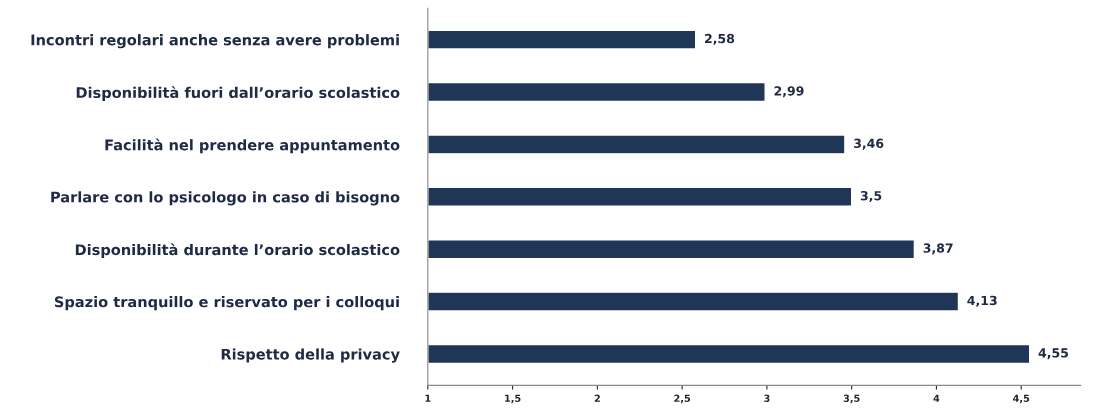 Image resolution: width=1097 pixels, height=410 pixels. I want to click on y-tick-label: Parlare con lo psicologo in caso di bisogno, so click(225, 198).